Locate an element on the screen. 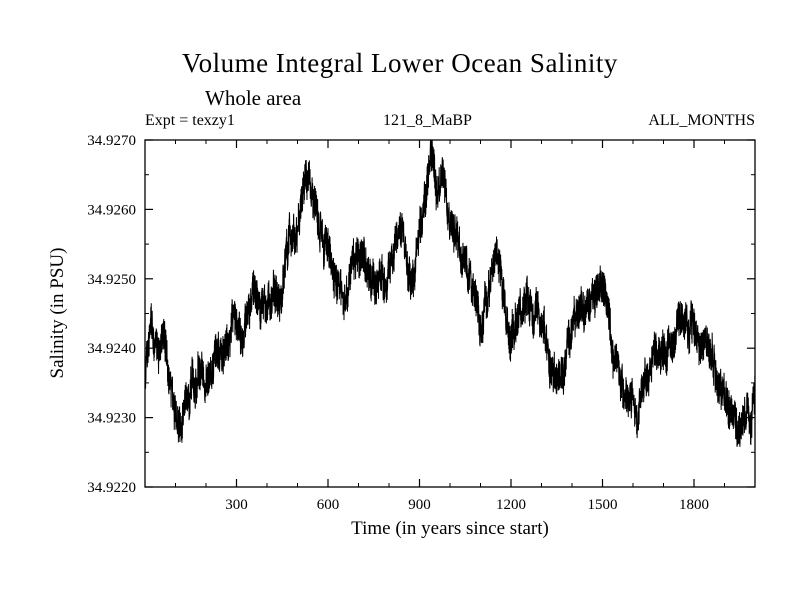  svg-text: 34.9230 is located at coordinates (111, 419).